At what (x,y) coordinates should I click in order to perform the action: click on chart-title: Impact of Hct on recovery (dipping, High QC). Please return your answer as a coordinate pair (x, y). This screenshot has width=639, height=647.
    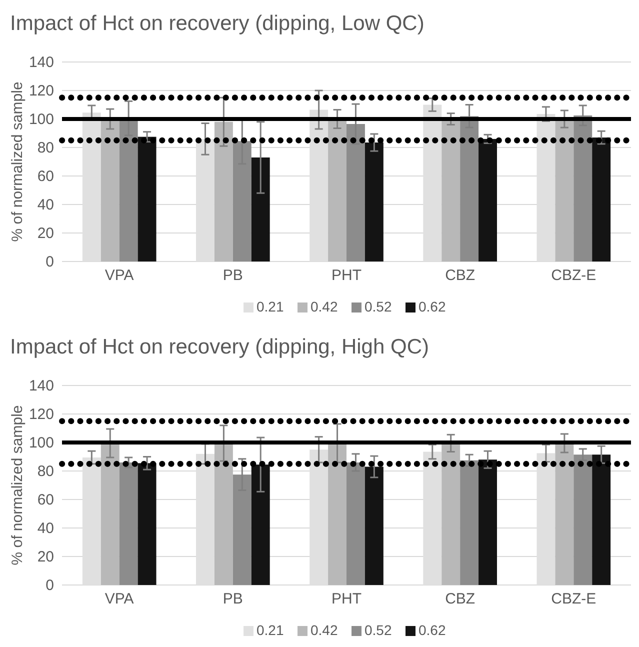
    Looking at the image, I should click on (219, 347).